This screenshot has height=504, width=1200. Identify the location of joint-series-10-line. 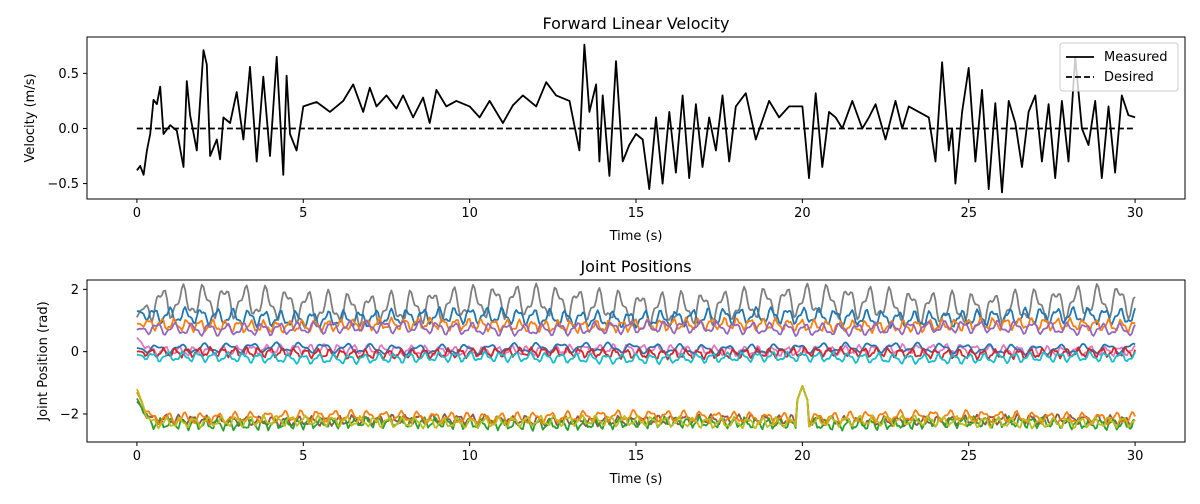
(636, 405).